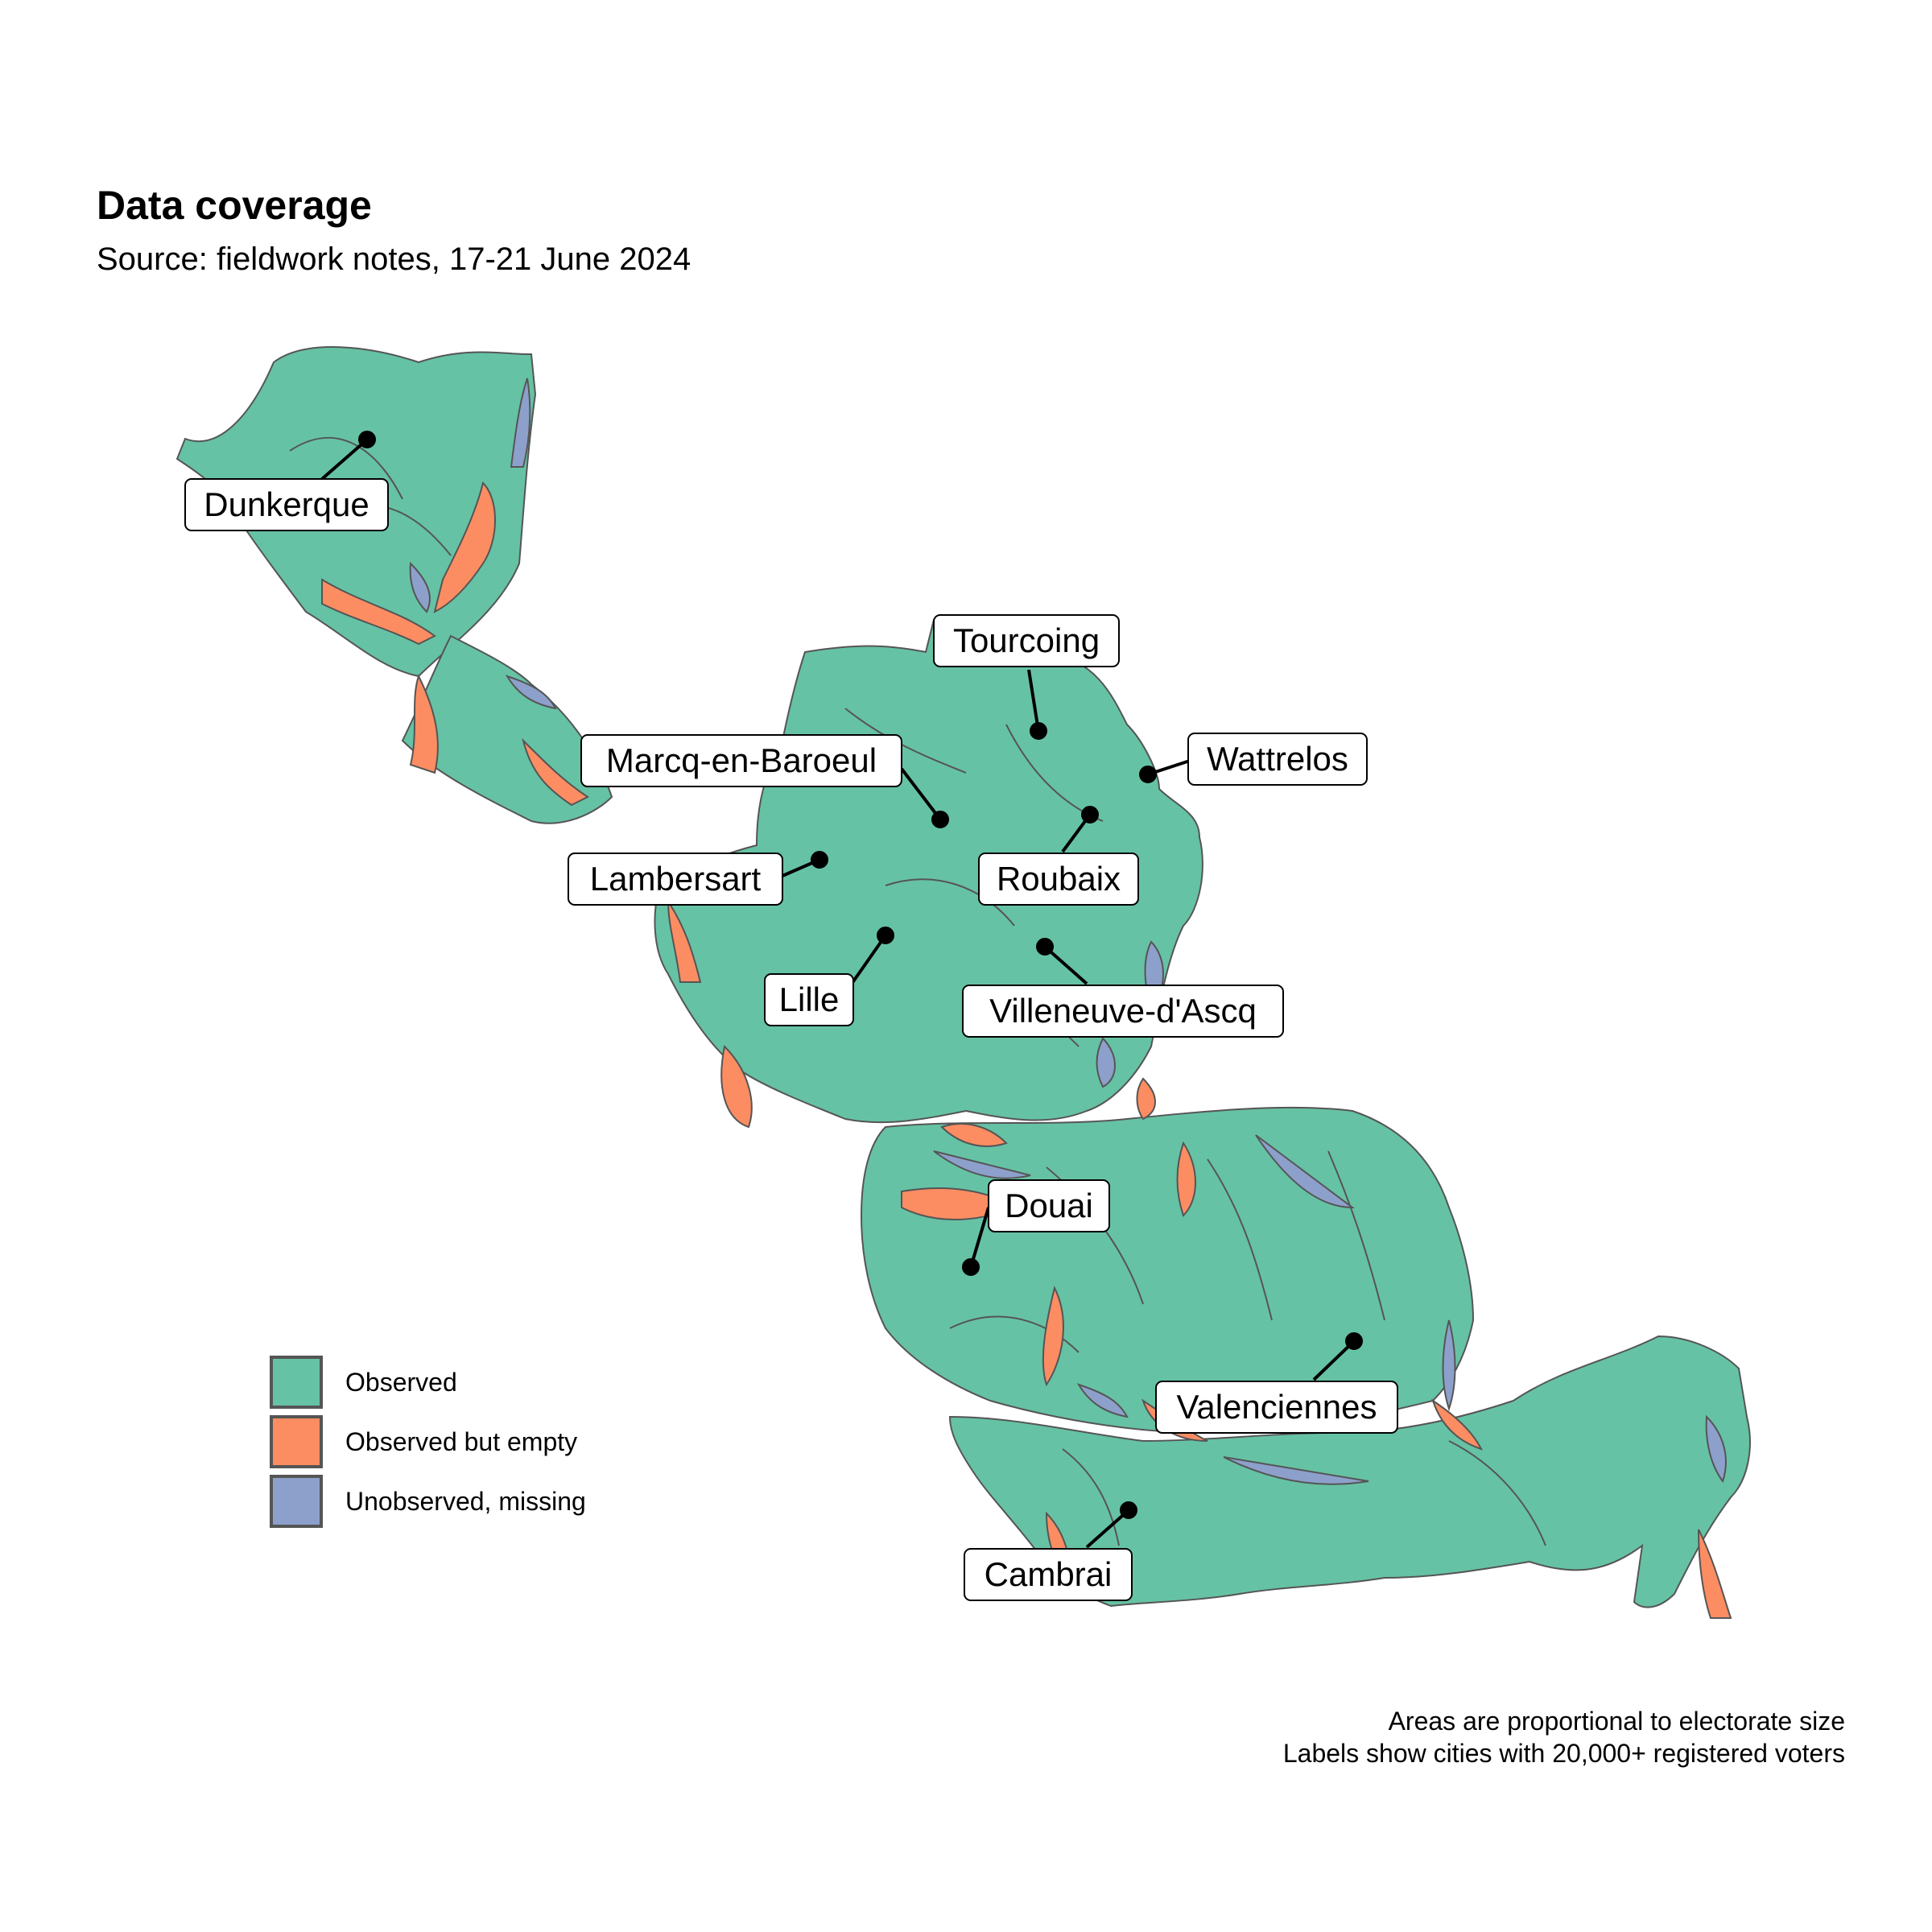  What do you see at coordinates (1038, 731) in the screenshot?
I see `city-point-tourcoing` at bounding box center [1038, 731].